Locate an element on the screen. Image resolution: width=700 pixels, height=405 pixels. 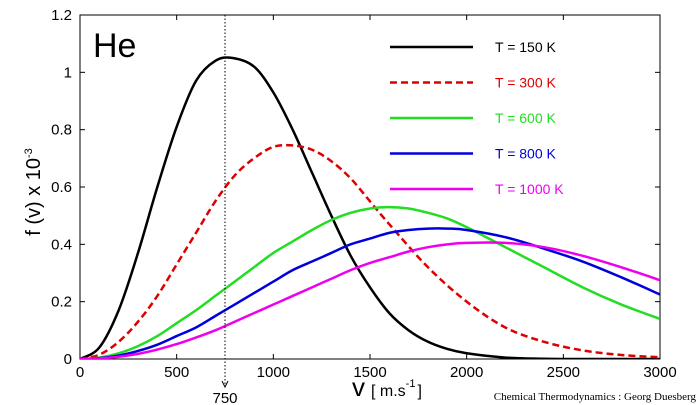
x-tick-label: 1000 is located at coordinates (273, 372).